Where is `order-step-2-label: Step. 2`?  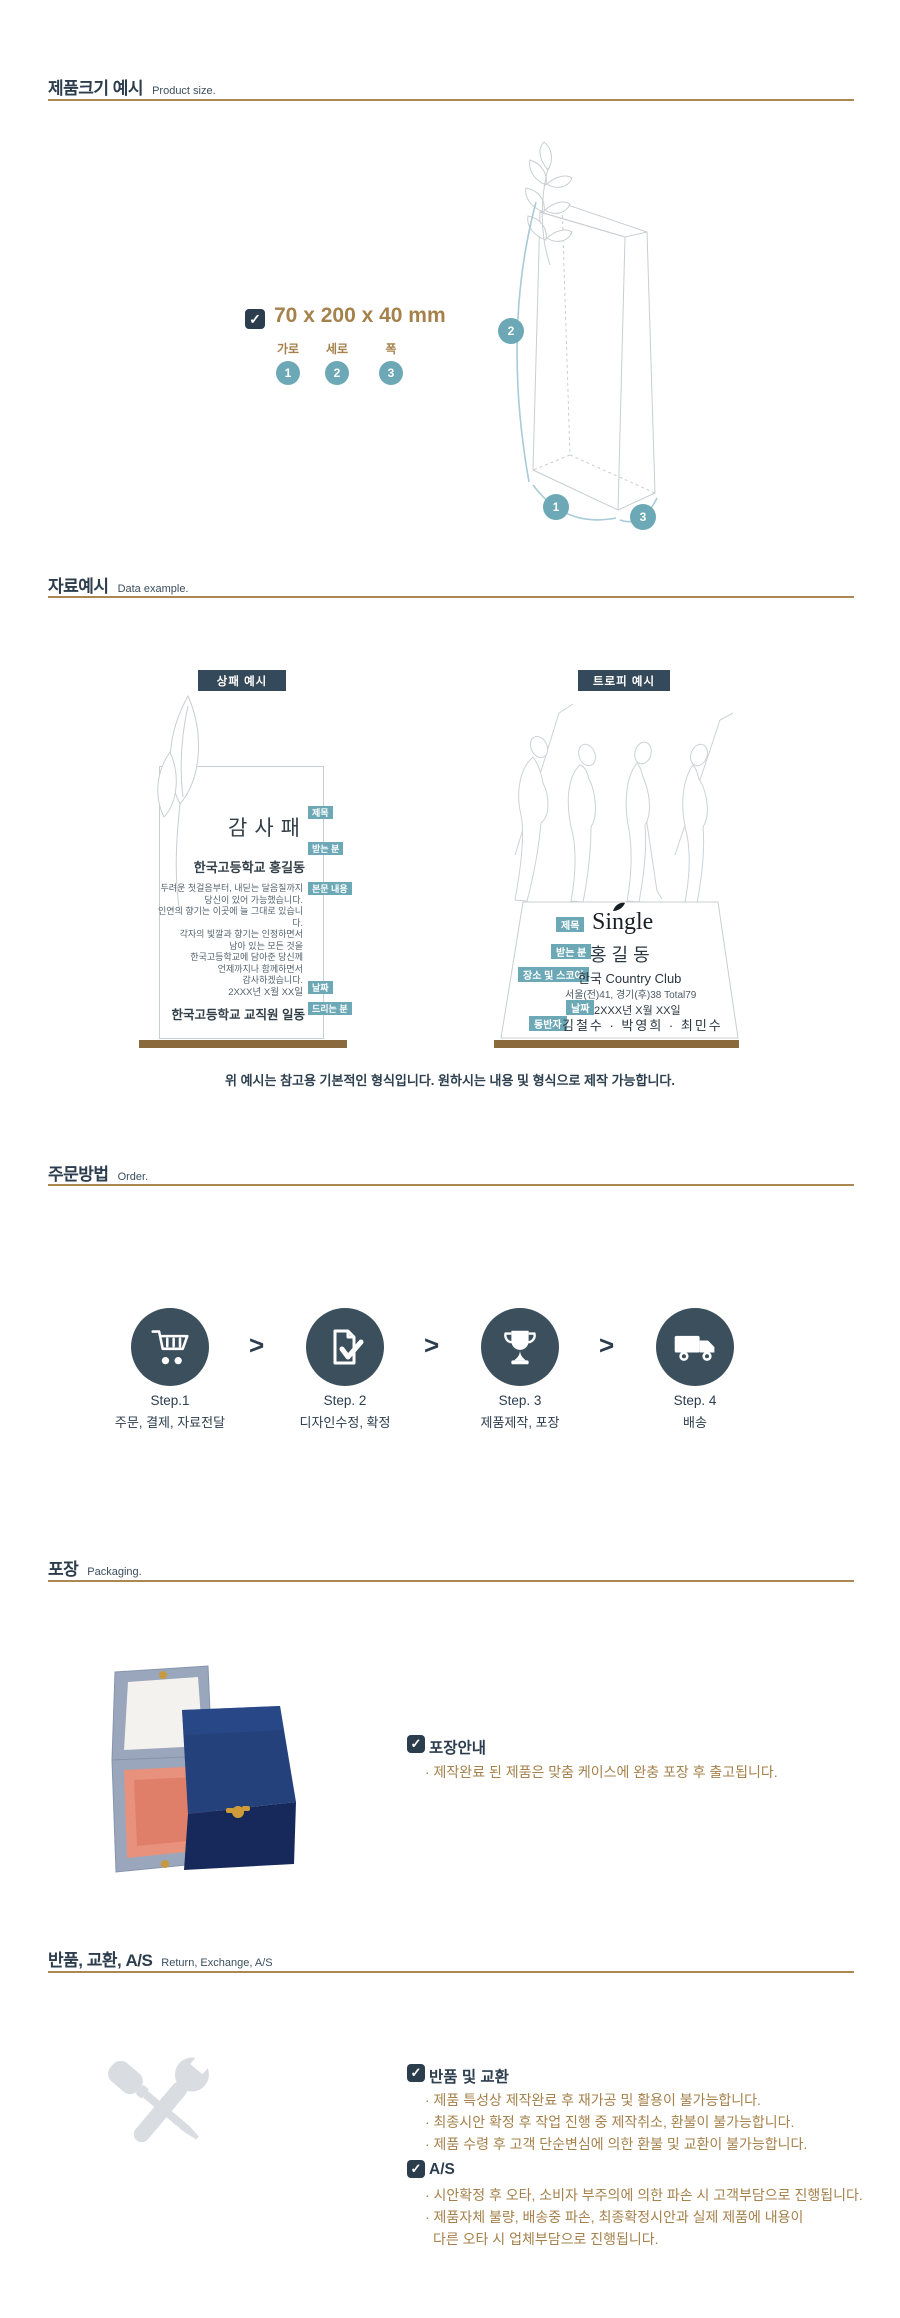
order-step-2-label: Step. 2 is located at coordinates (345, 1400).